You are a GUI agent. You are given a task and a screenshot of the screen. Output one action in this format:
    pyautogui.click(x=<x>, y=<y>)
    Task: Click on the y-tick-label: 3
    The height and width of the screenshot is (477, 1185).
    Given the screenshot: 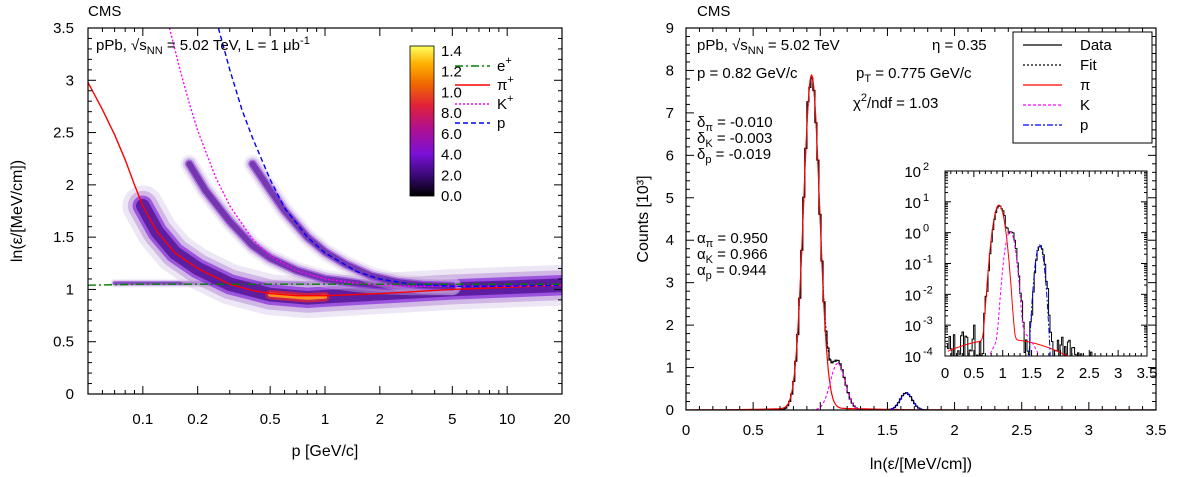 What is the action you would take?
    pyautogui.click(x=70, y=80)
    